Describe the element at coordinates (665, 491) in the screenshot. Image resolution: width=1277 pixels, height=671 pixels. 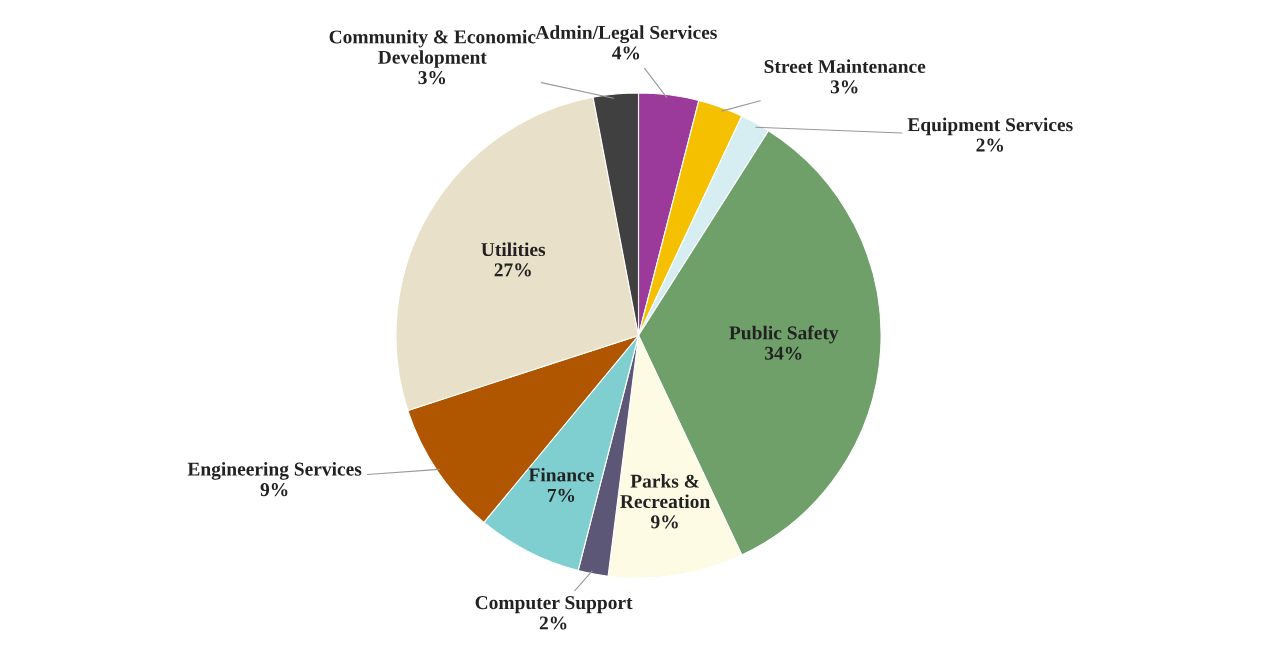
I see `slice-label: Parks & Recreation` at that location.